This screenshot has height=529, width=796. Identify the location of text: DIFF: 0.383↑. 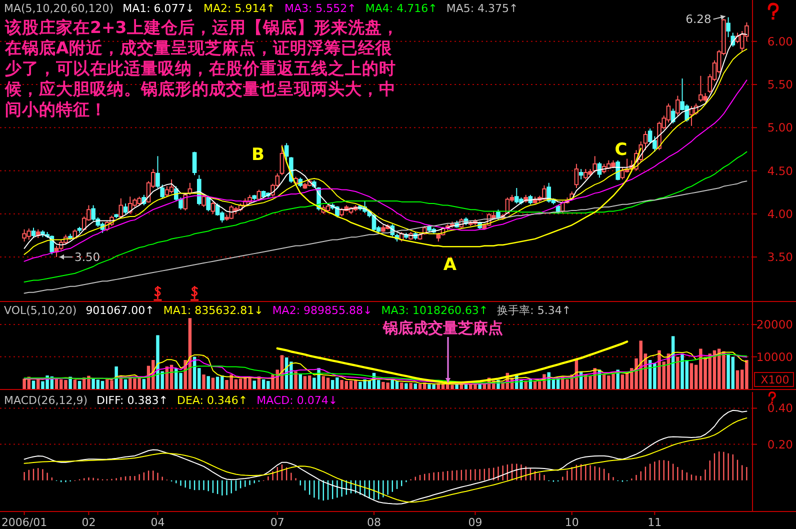
(132, 400).